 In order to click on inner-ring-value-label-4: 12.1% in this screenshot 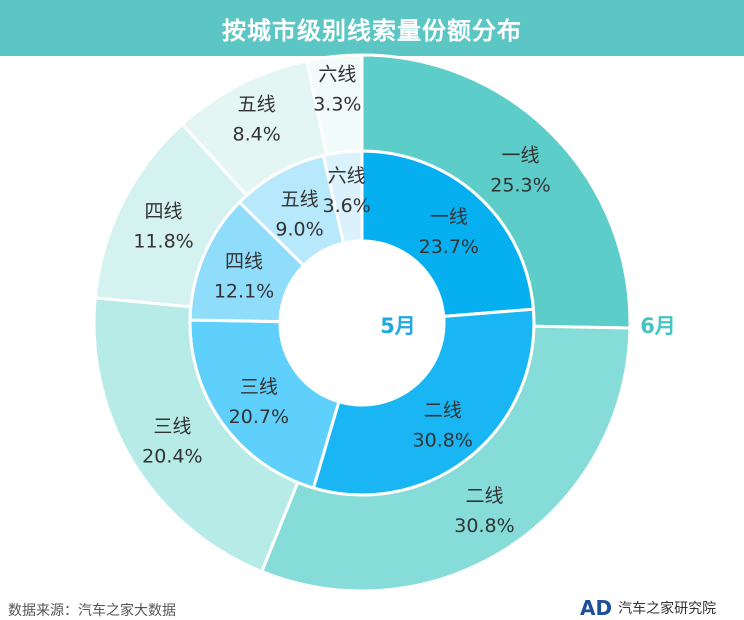, I will do `click(244, 291)`.